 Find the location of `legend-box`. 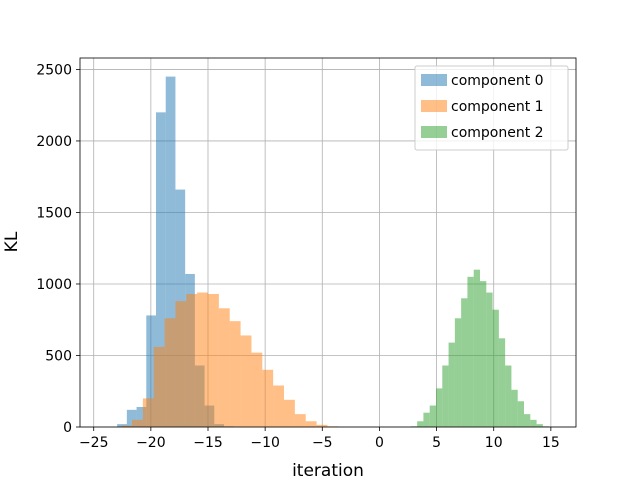

legend-box is located at coordinates (491, 108).